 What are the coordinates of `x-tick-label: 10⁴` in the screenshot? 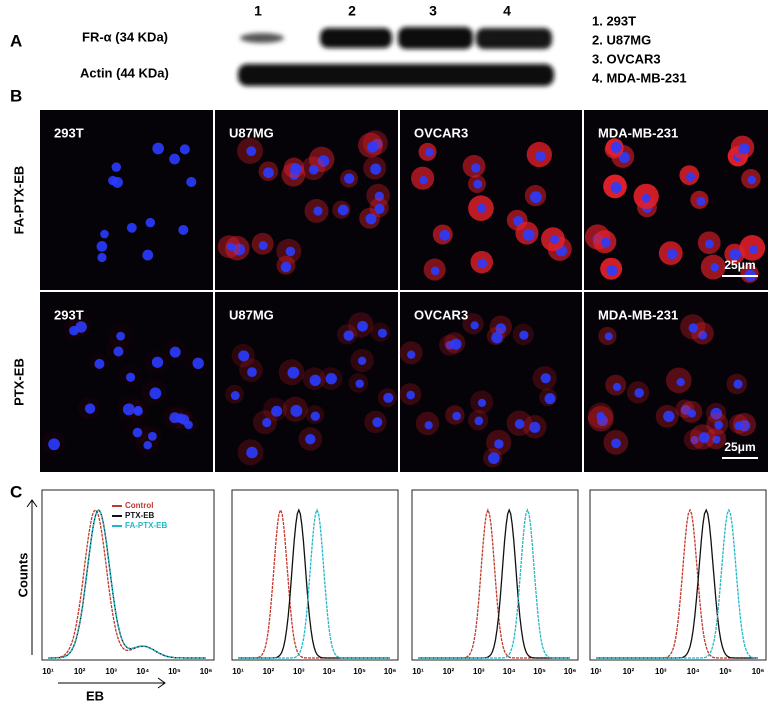 It's located at (142, 671).